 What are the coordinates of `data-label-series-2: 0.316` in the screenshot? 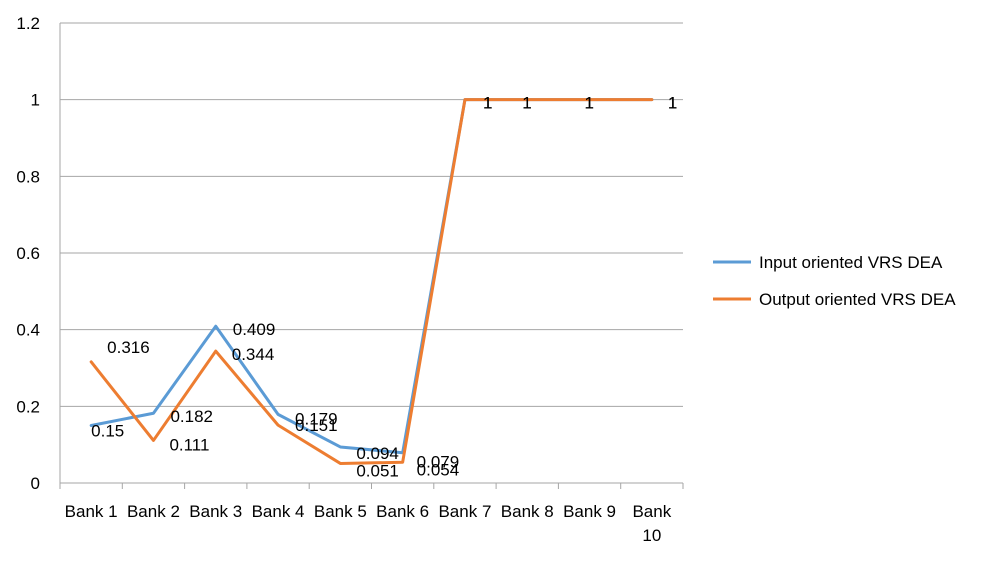 It's located at (128, 347).